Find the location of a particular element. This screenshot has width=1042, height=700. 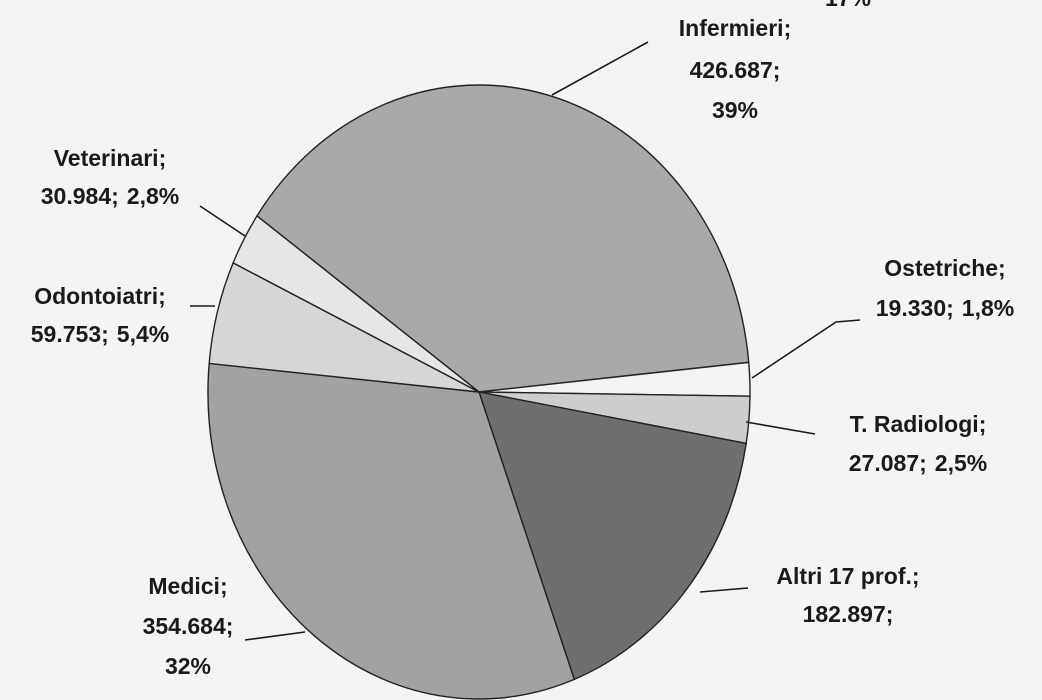

data-label: 17% is located at coordinates (848, 5).